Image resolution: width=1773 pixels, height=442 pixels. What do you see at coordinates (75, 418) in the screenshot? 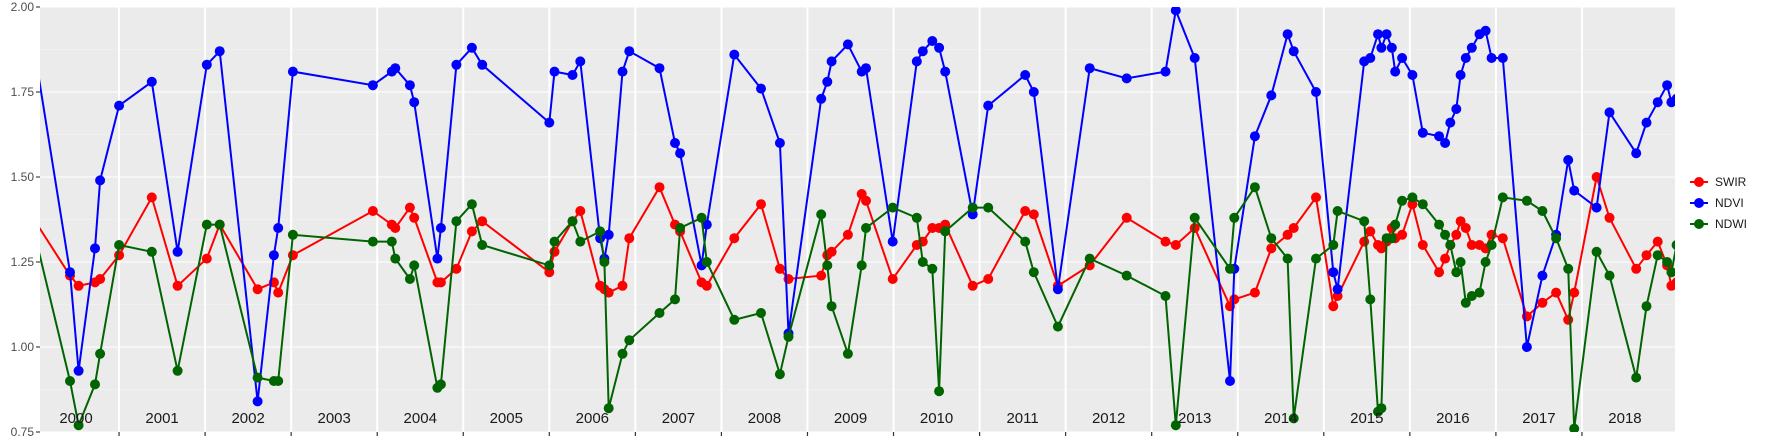
I see `year-label: 2000` at bounding box center [75, 418].